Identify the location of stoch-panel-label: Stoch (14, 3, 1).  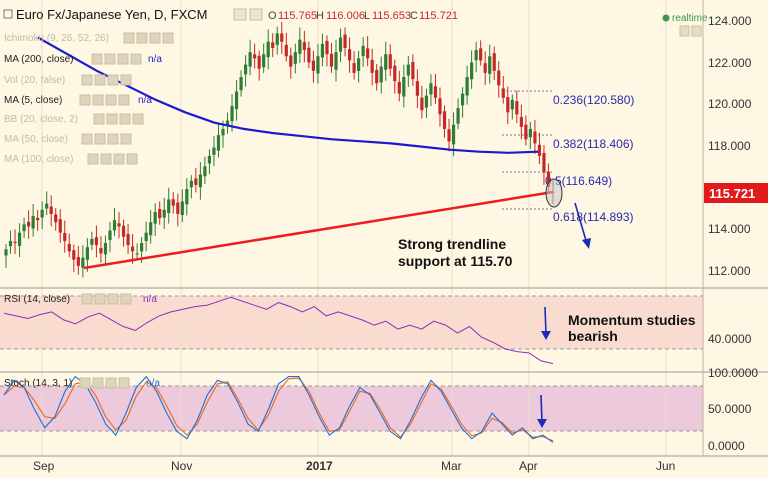
(38, 383).